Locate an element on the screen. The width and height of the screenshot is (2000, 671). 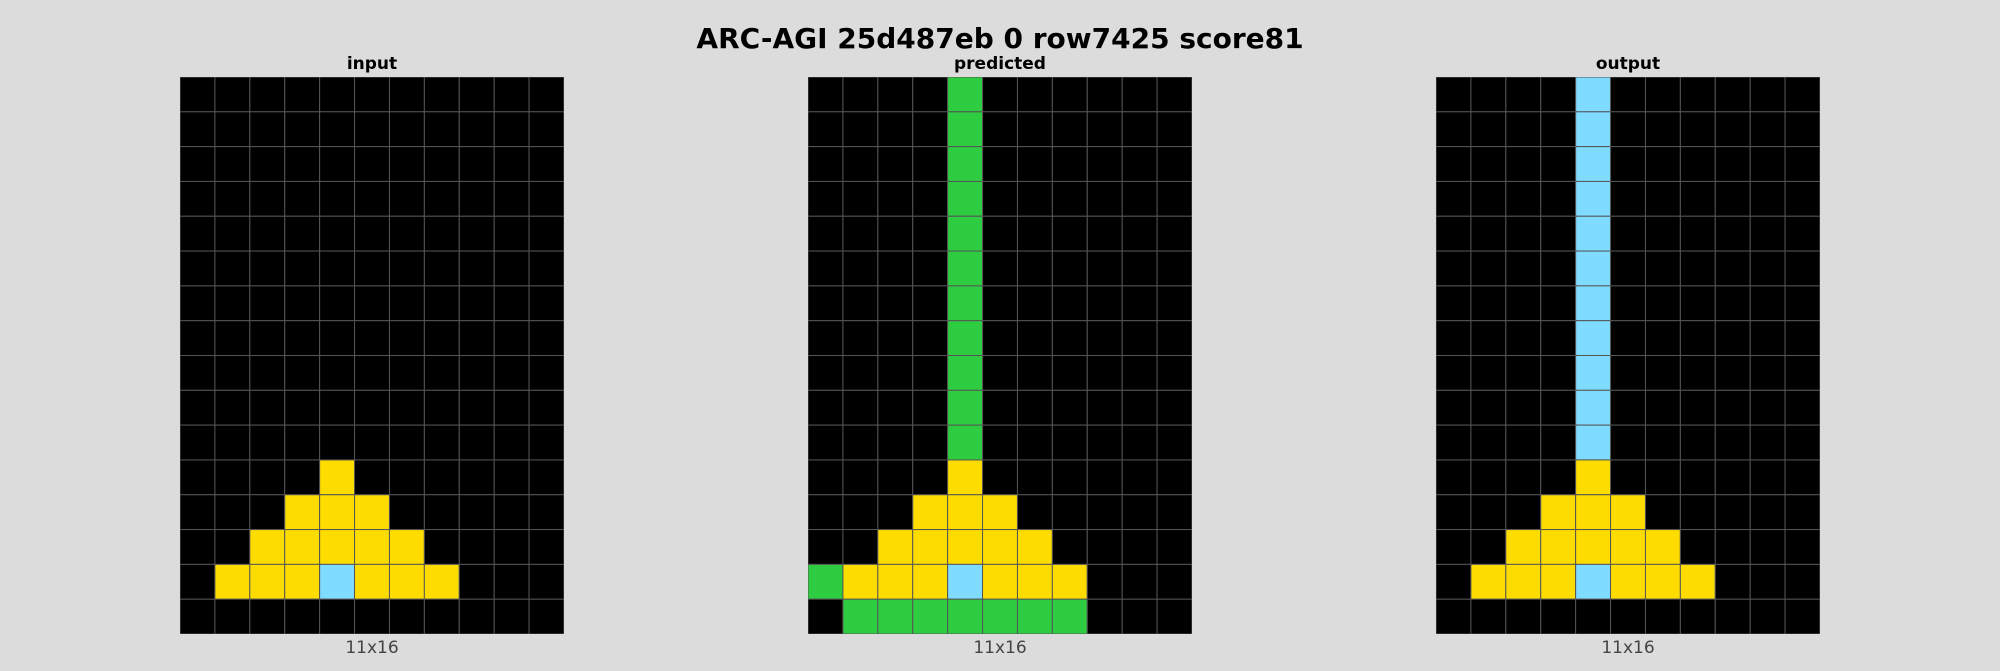
page-title: ARC-AGI 25d487eb 0 row7425 score81 is located at coordinates (1000, 38).